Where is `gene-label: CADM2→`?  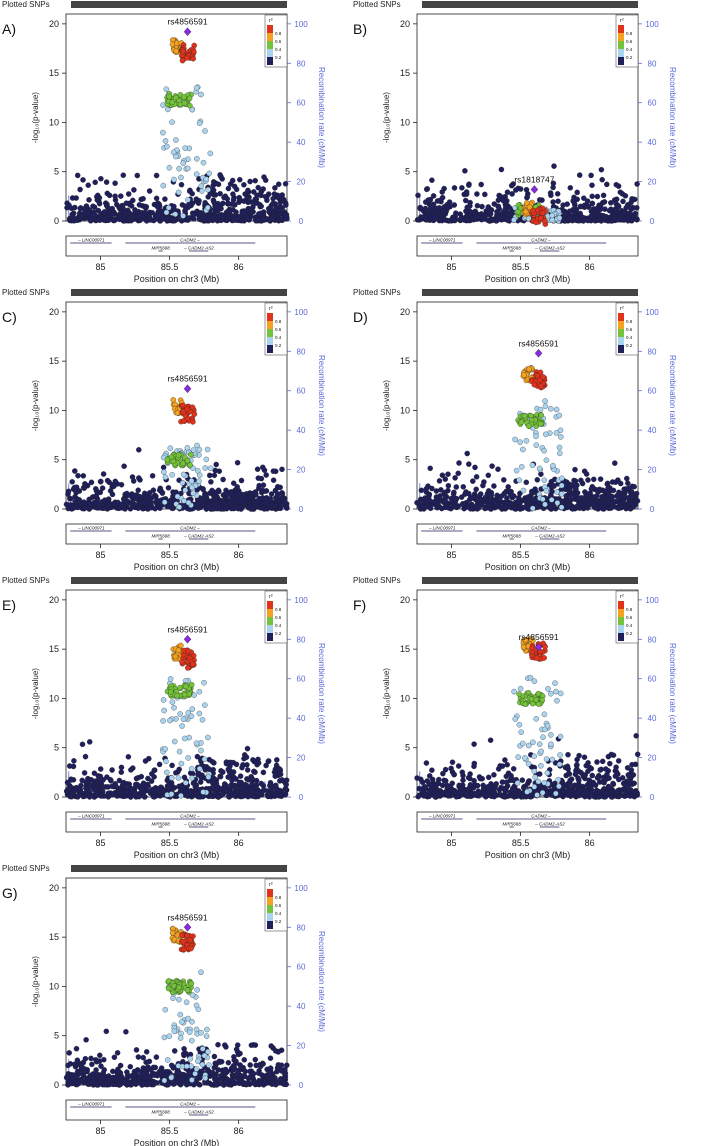
gene-label: CADM2→ is located at coordinates (541, 528).